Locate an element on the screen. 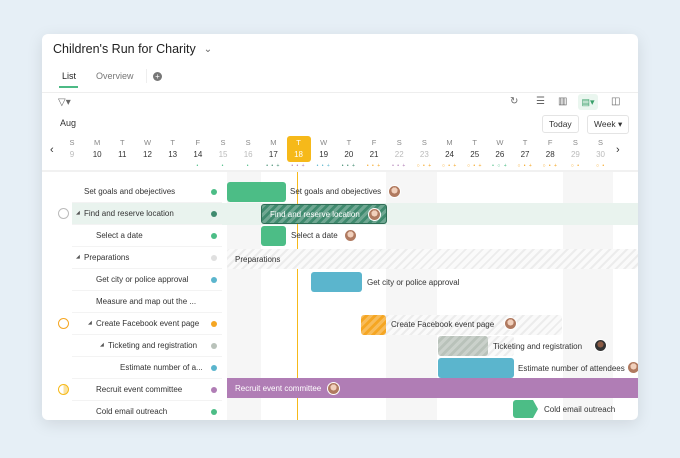 This screenshot has width=680, height=458. tab-overview: Overview is located at coordinates (115, 76).